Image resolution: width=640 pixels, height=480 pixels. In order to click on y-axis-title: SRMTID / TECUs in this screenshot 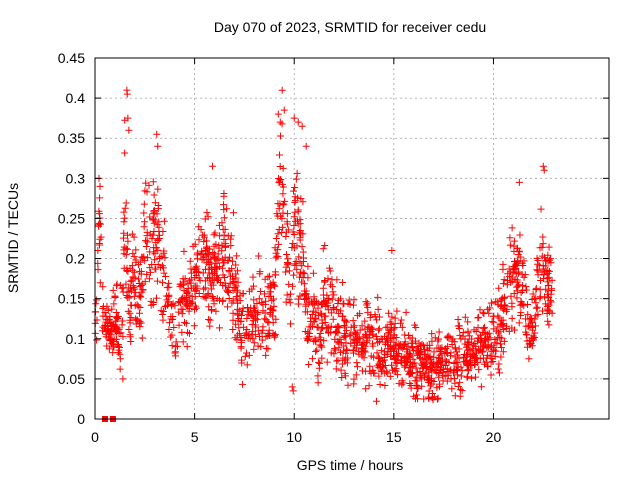, I will do `click(13, 238)`.